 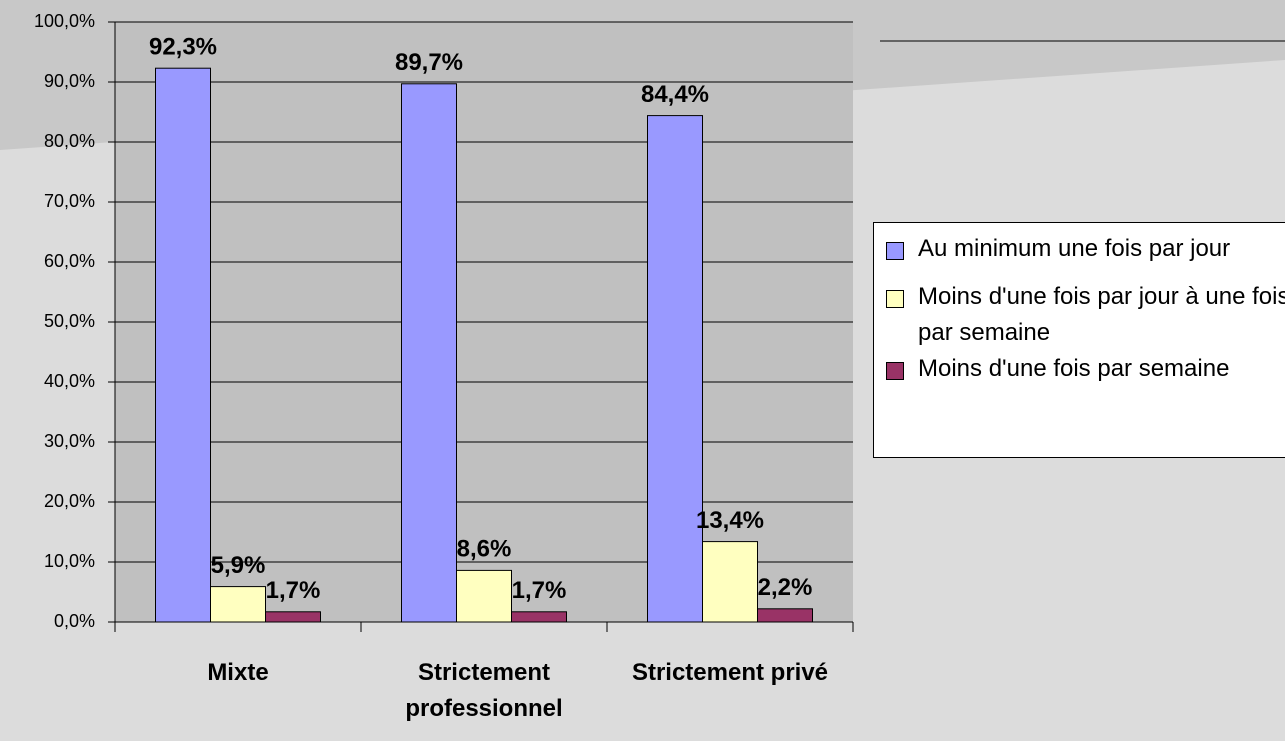 What do you see at coordinates (69, 201) in the screenshot?
I see `y-tick-label: 70,0%` at bounding box center [69, 201].